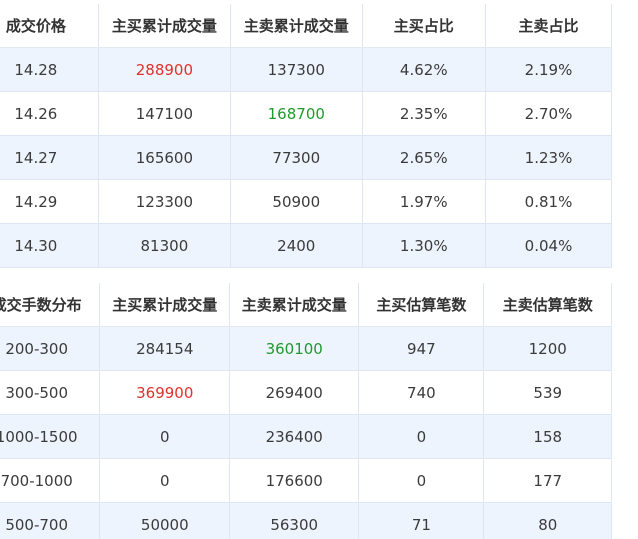 The width and height of the screenshot is (638, 539). I want to click on cell-price: 14.27, so click(49, 157).